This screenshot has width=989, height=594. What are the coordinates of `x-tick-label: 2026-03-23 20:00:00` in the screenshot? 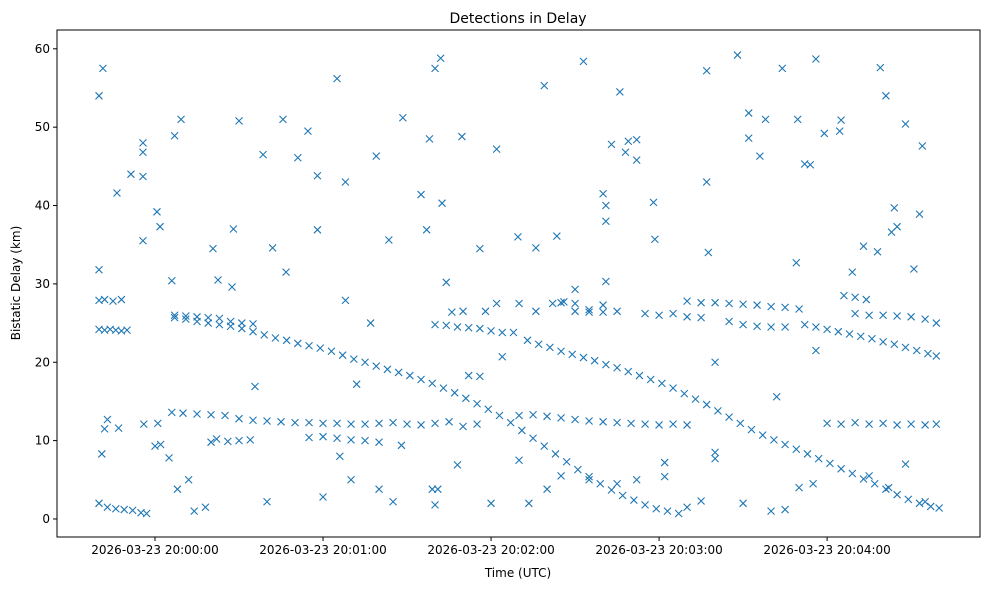 It's located at (154, 550).